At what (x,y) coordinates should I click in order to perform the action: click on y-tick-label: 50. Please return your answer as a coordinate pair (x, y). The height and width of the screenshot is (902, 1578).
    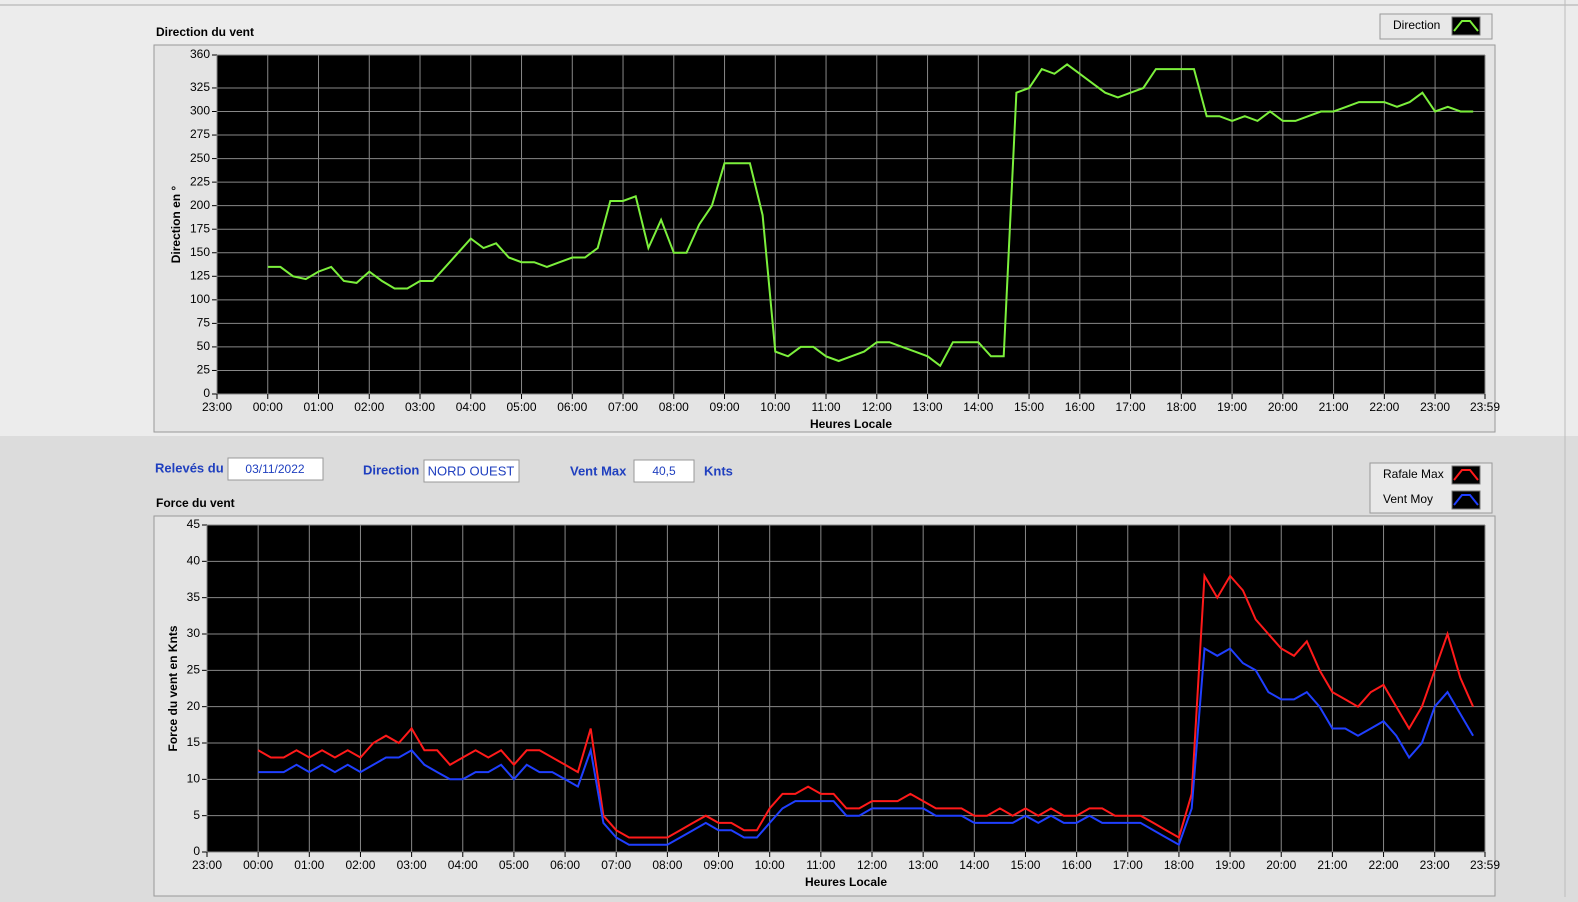
    Looking at the image, I should click on (204, 346).